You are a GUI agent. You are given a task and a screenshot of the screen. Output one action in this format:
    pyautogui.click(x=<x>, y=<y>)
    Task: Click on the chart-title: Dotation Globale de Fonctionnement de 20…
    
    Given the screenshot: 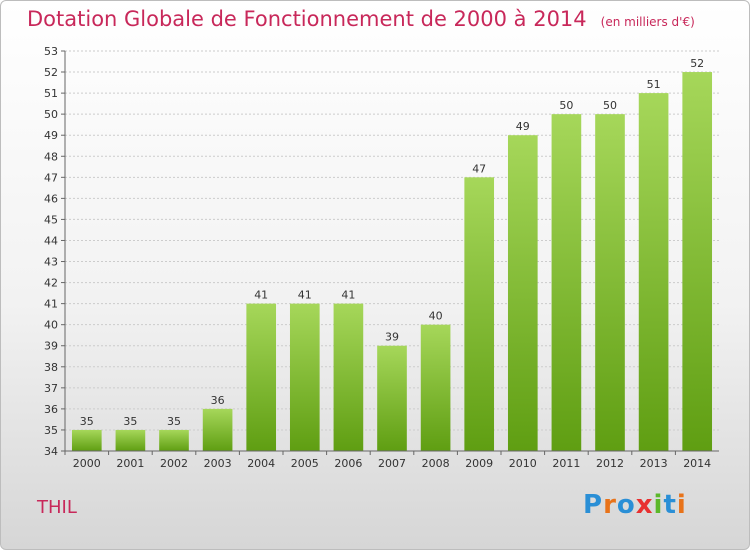 What is the action you would take?
    pyautogui.click(x=361, y=19)
    